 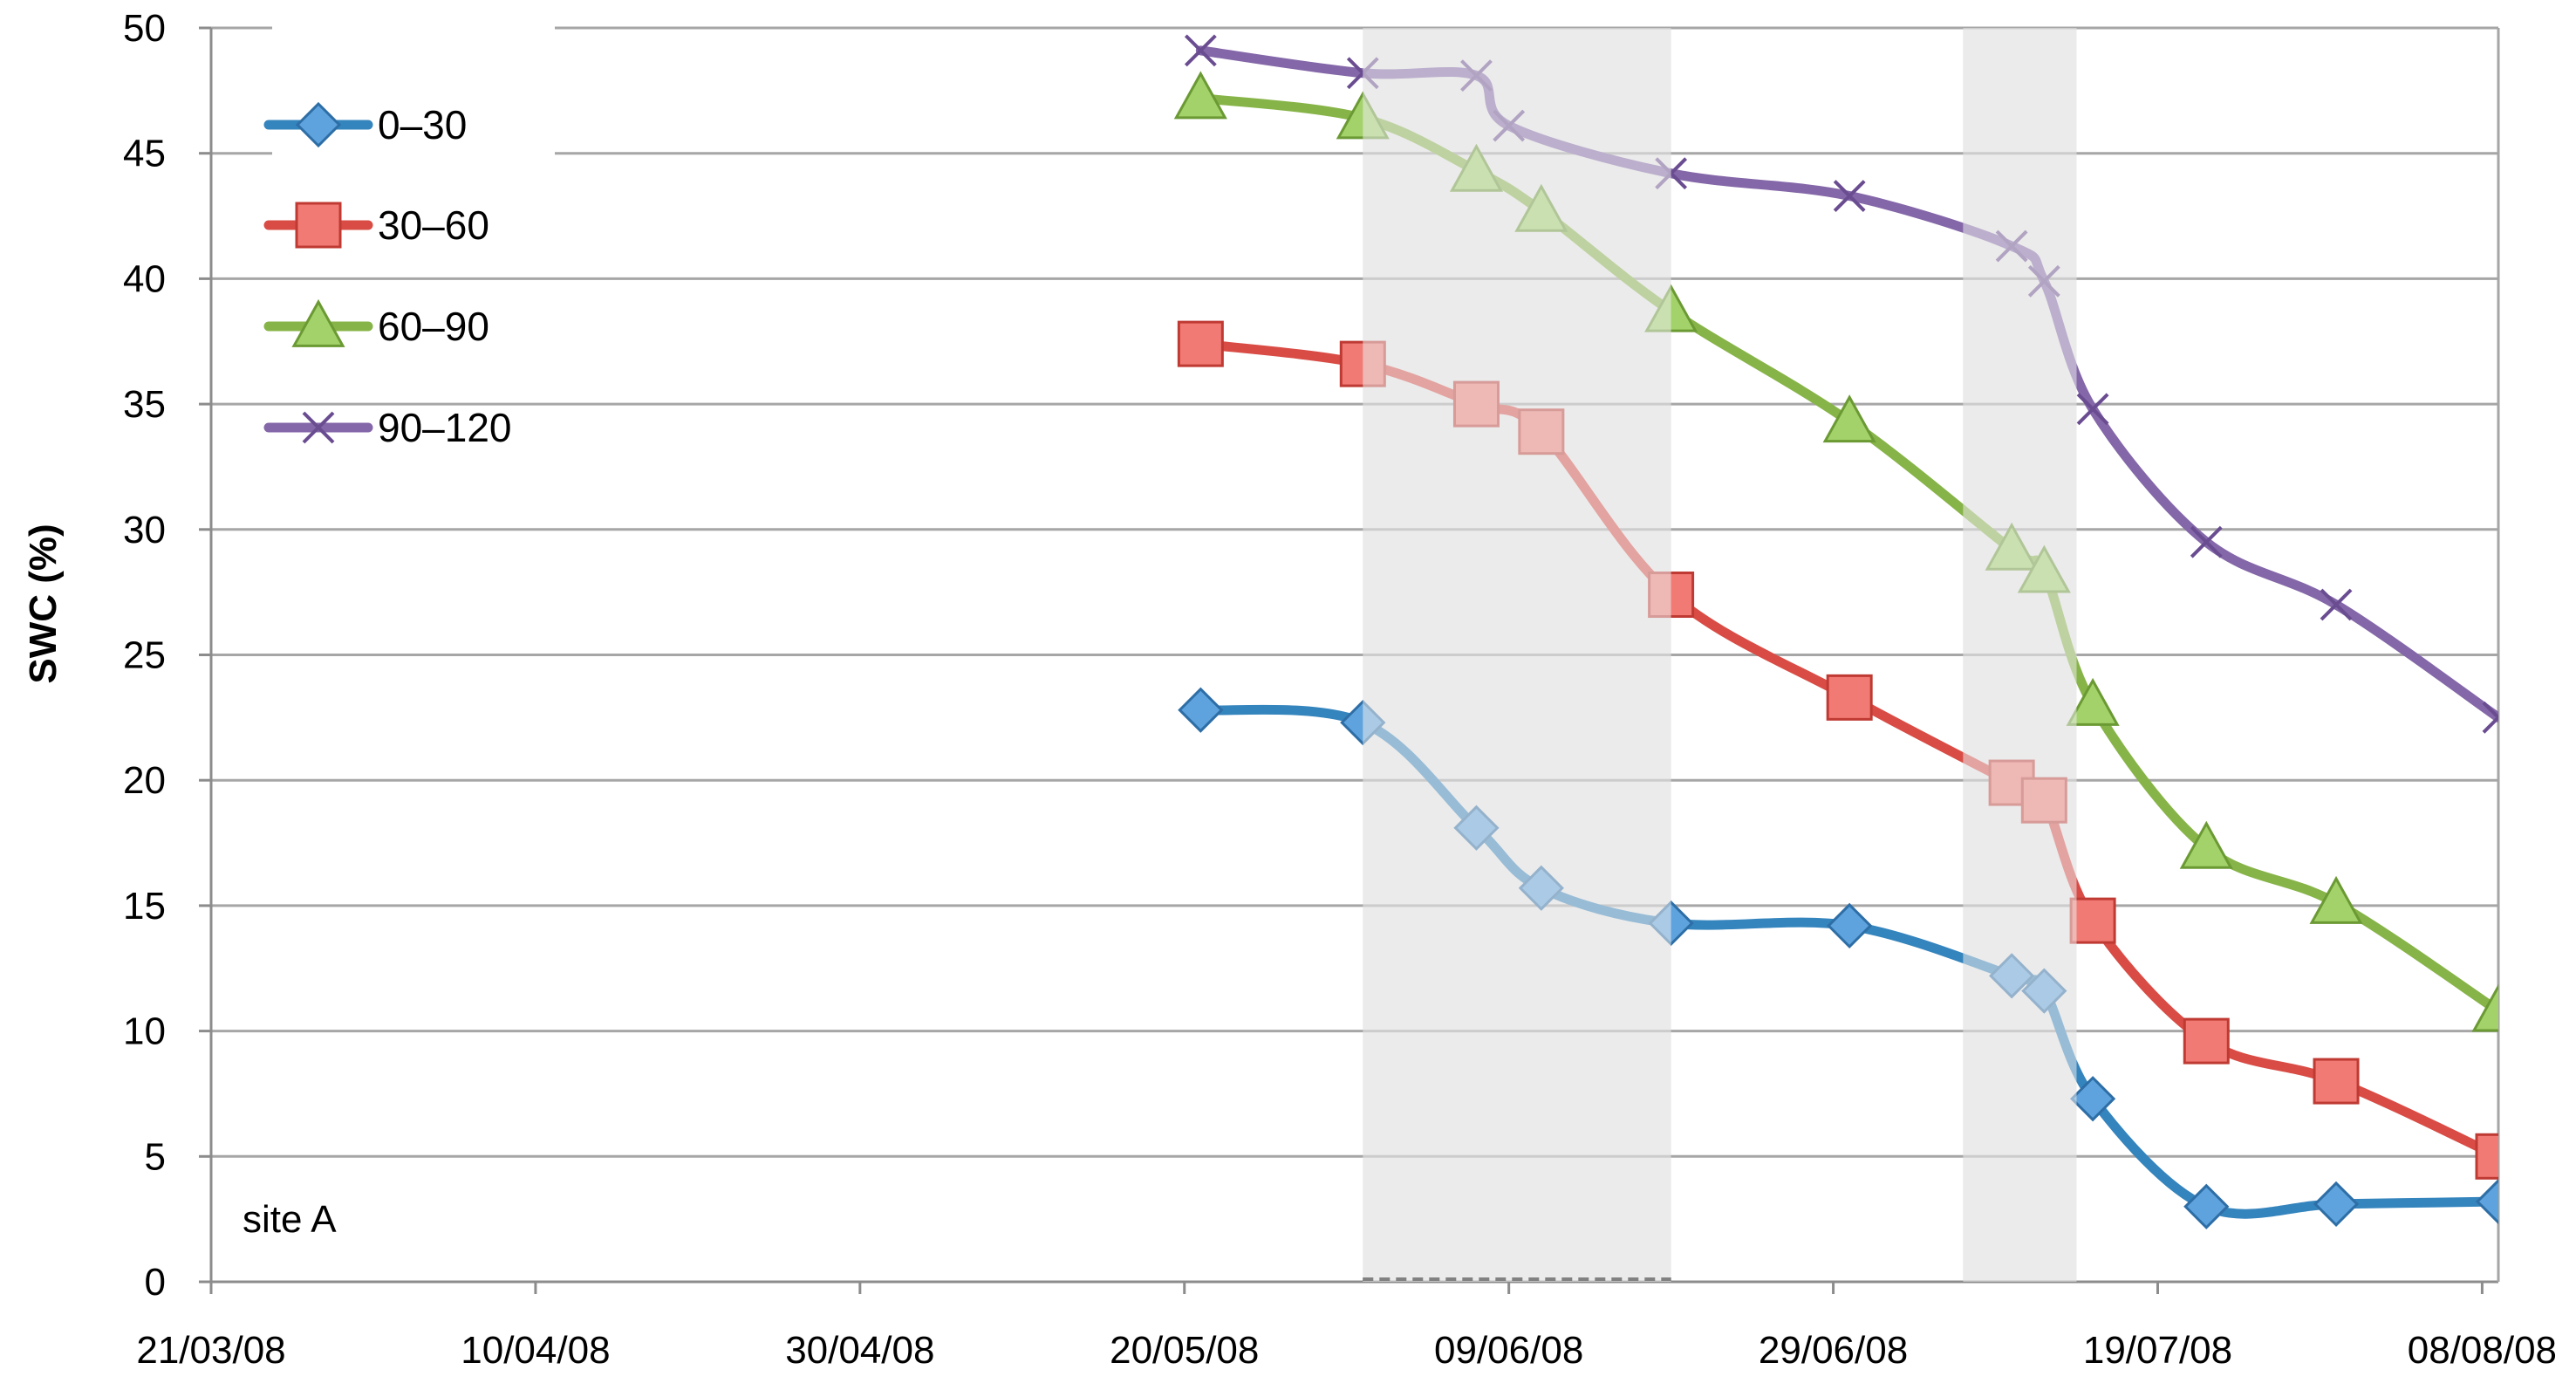 I want to click on x-tick-label: 19/07/08, so click(x=2157, y=1350).